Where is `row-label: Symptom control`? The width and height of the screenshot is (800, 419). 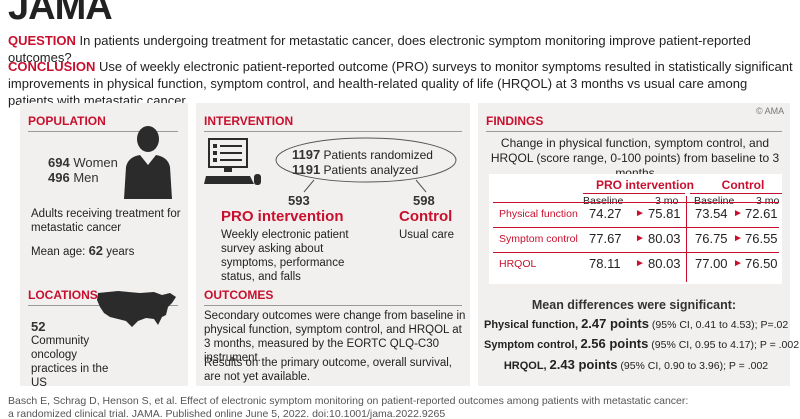 row-label: Symptom control is located at coordinates (538, 239).